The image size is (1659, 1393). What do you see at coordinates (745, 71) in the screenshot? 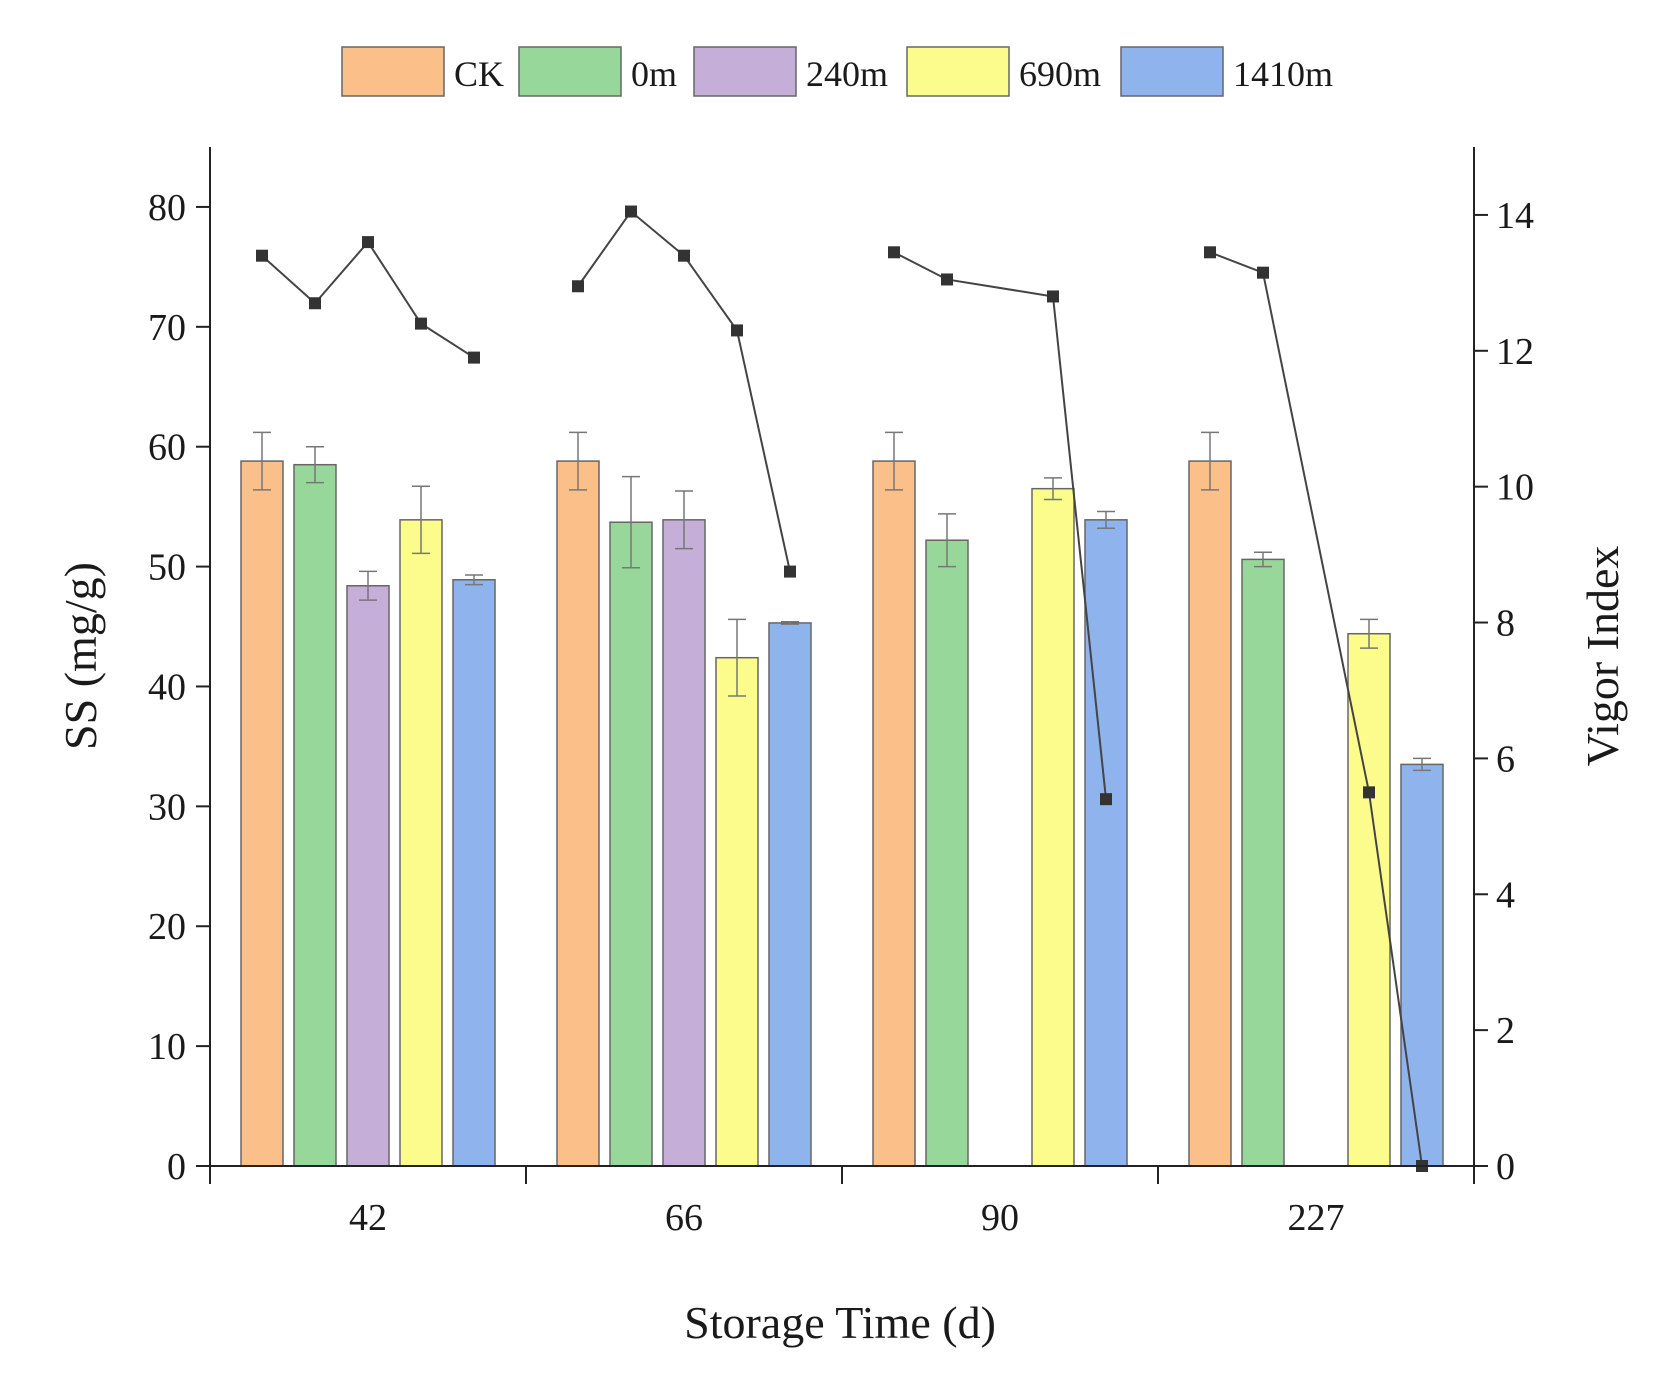
I see `legend-swatch-240m` at bounding box center [745, 71].